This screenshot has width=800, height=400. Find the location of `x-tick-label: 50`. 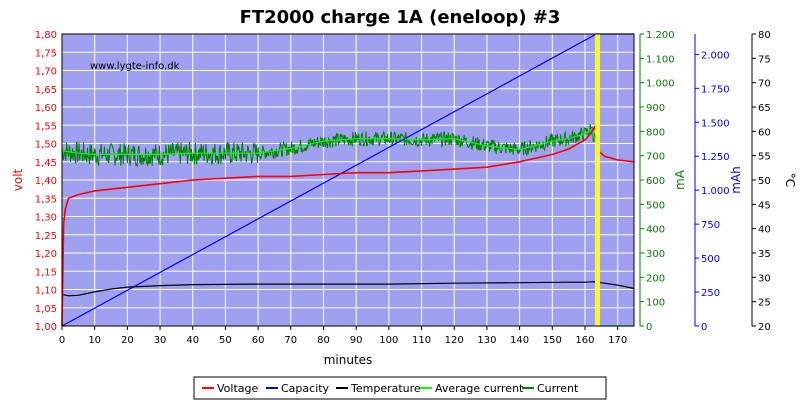

x-tick-label: 50 is located at coordinates (225, 340).